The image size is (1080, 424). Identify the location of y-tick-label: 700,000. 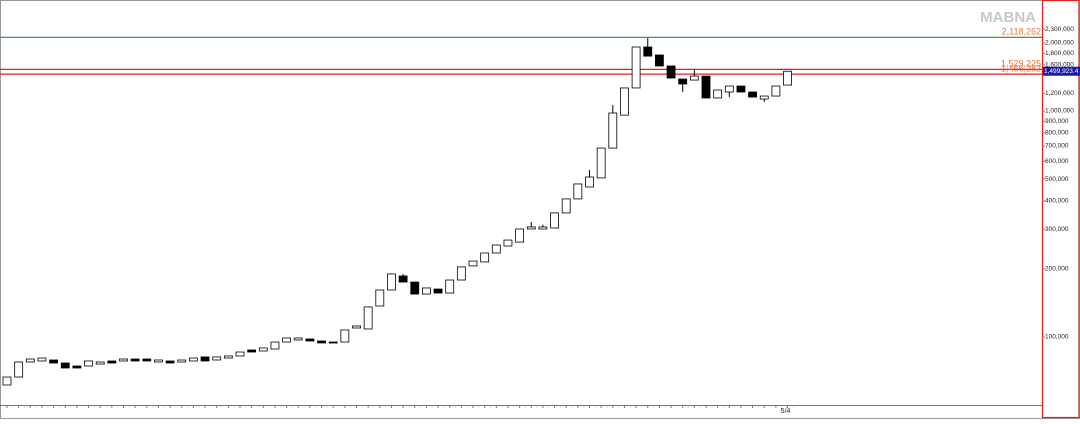
(1057, 146).